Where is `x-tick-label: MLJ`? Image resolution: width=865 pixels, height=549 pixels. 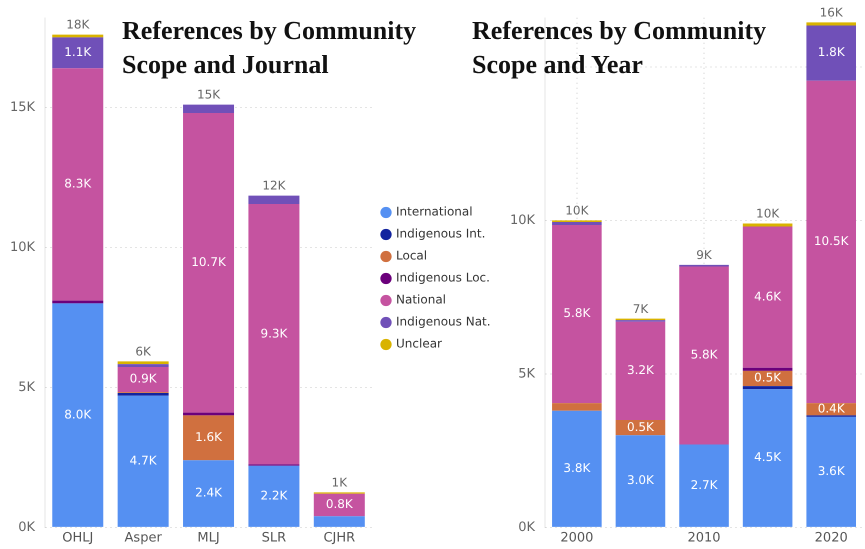
x-tick-label: MLJ is located at coordinates (208, 538).